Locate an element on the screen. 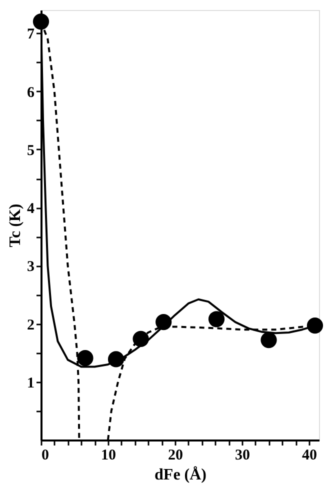  x-tick-label: 10 is located at coordinates (108, 456).